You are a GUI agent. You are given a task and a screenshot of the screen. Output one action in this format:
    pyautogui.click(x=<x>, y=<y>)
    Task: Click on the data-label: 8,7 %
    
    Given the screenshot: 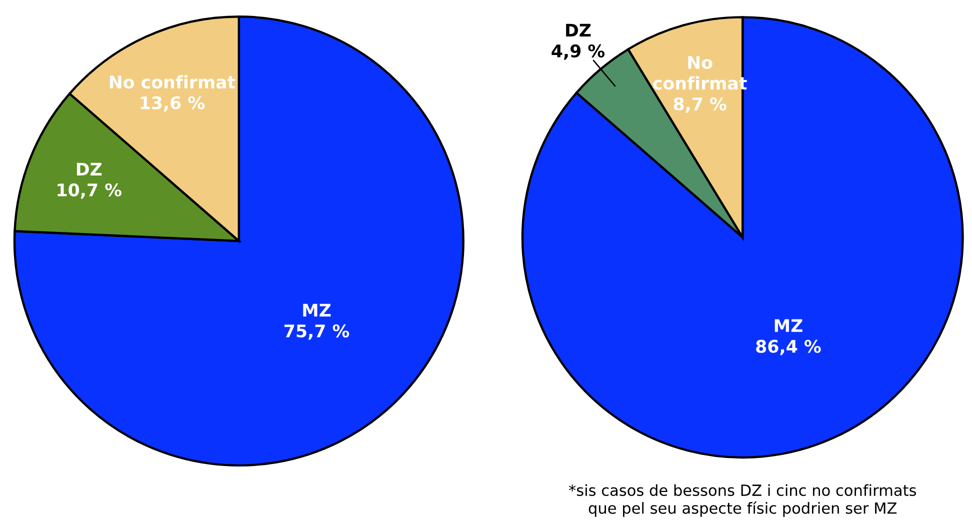 What is the action you would take?
    pyautogui.click(x=700, y=105)
    